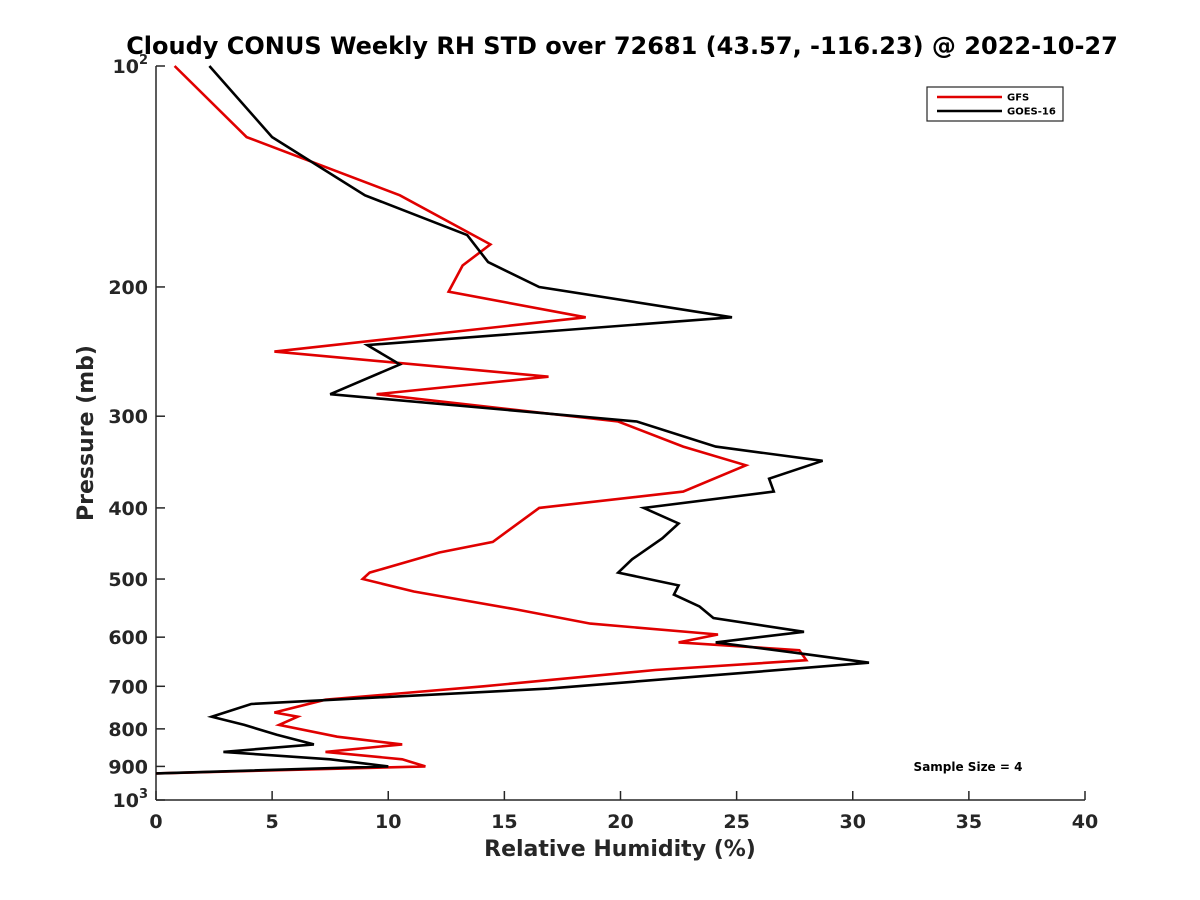 This screenshot has height=900, width=1200. What do you see at coordinates (388, 822) in the screenshot?
I see `x-tick-label: 10` at bounding box center [388, 822].